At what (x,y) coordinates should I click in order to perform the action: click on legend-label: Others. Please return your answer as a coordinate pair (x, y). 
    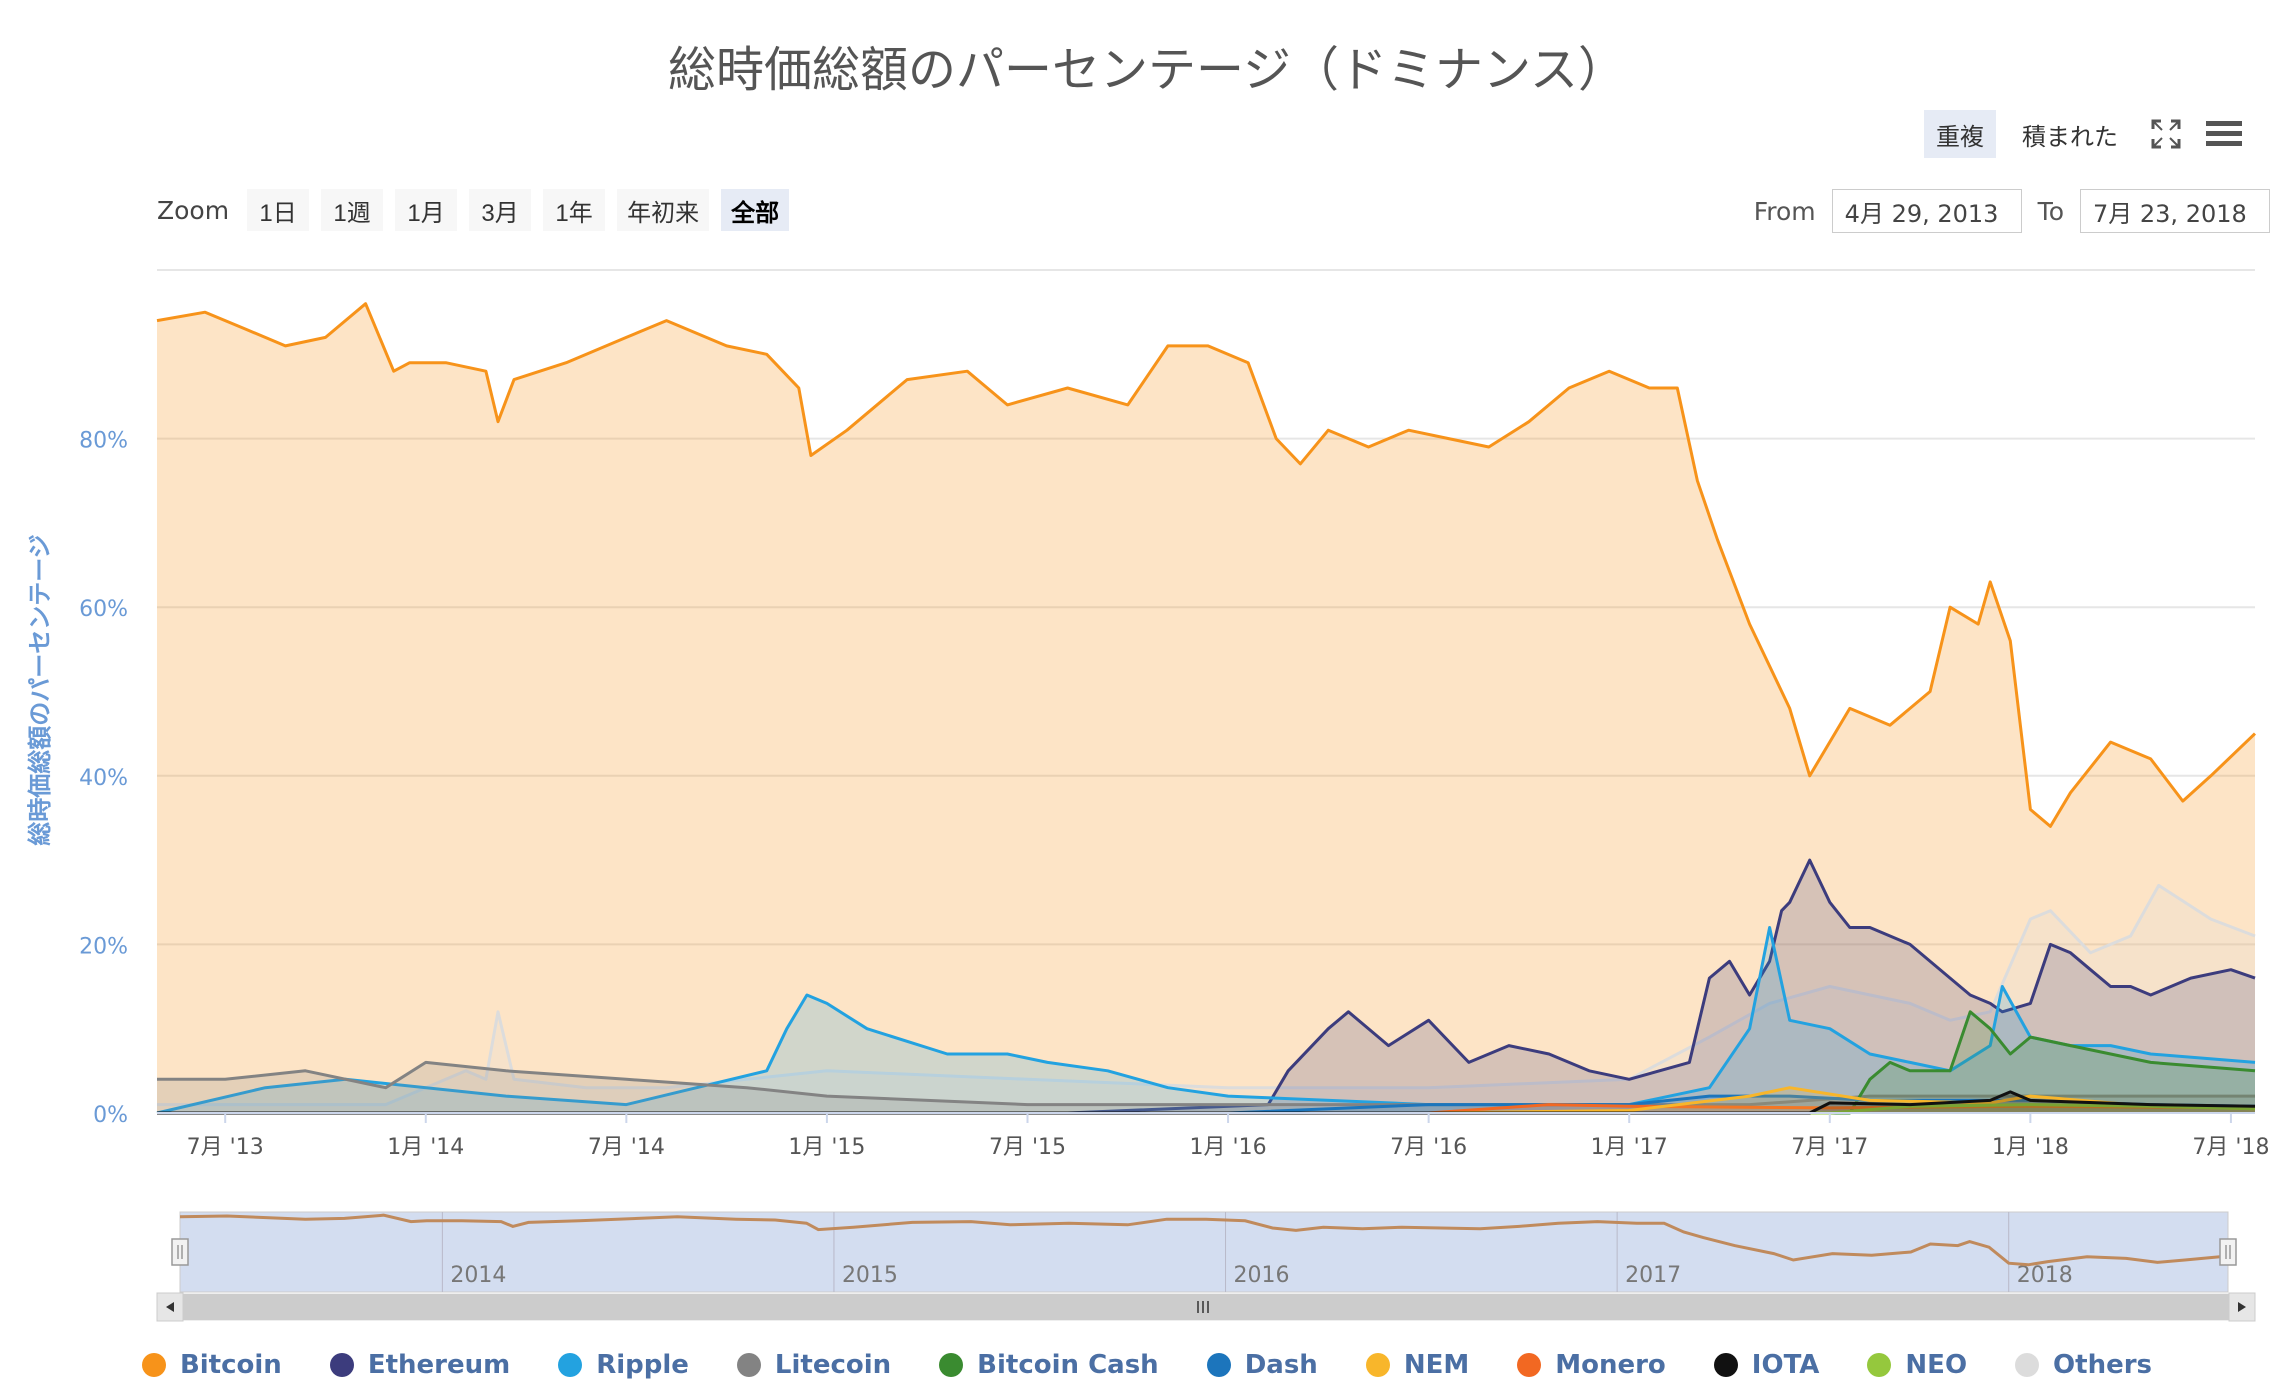
    Looking at the image, I should click on (2103, 1365).